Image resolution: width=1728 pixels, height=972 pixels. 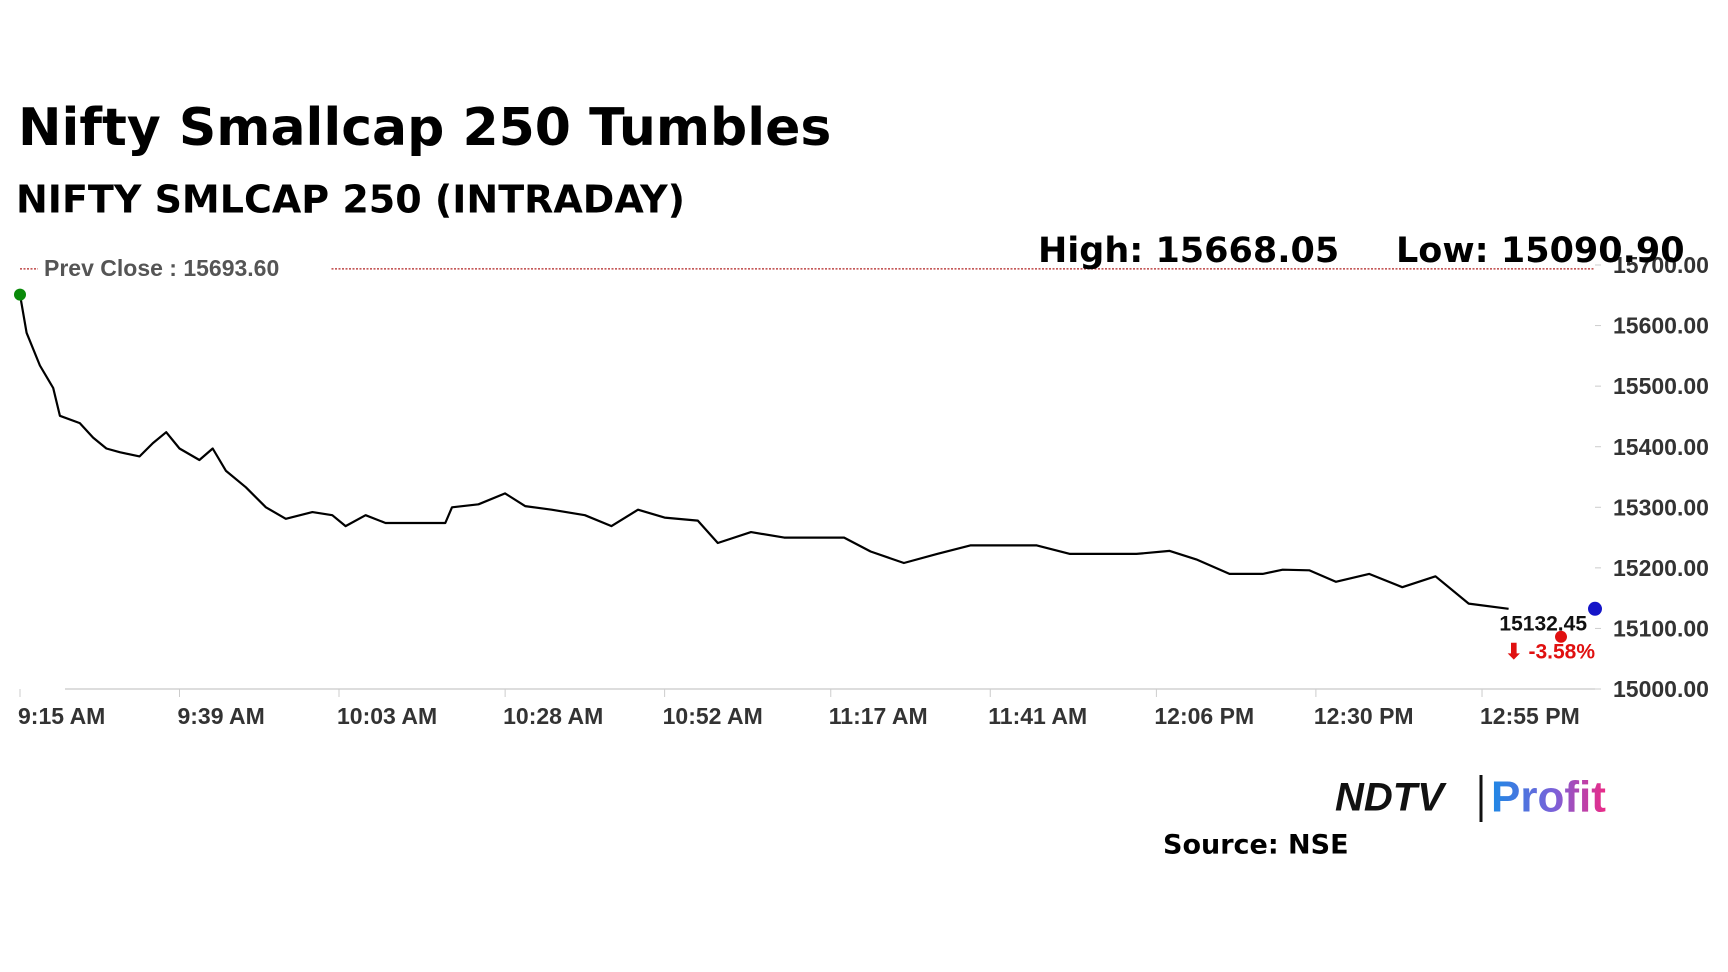 What do you see at coordinates (1661, 326) in the screenshot?
I see `y-tick-label: 15600.00` at bounding box center [1661, 326].